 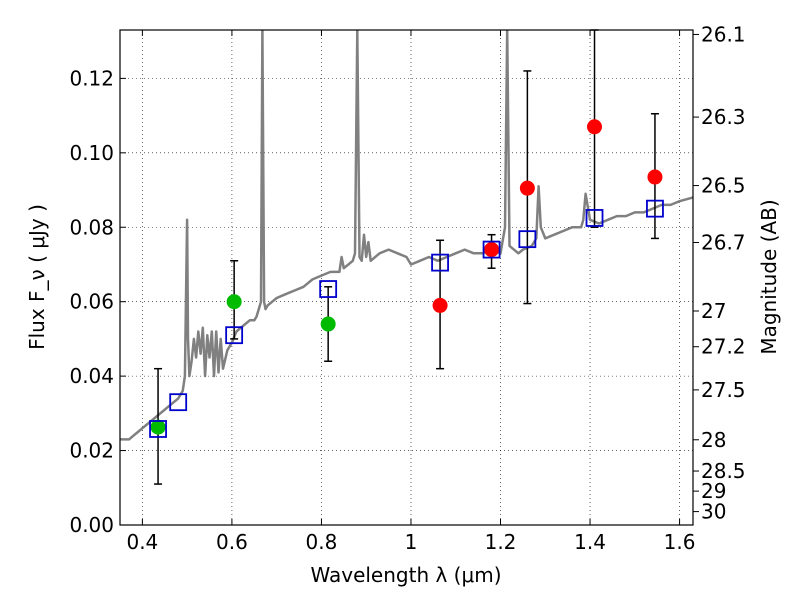 What do you see at coordinates (723, 117) in the screenshot?
I see `magnitude-tick-label: 26.3` at bounding box center [723, 117].